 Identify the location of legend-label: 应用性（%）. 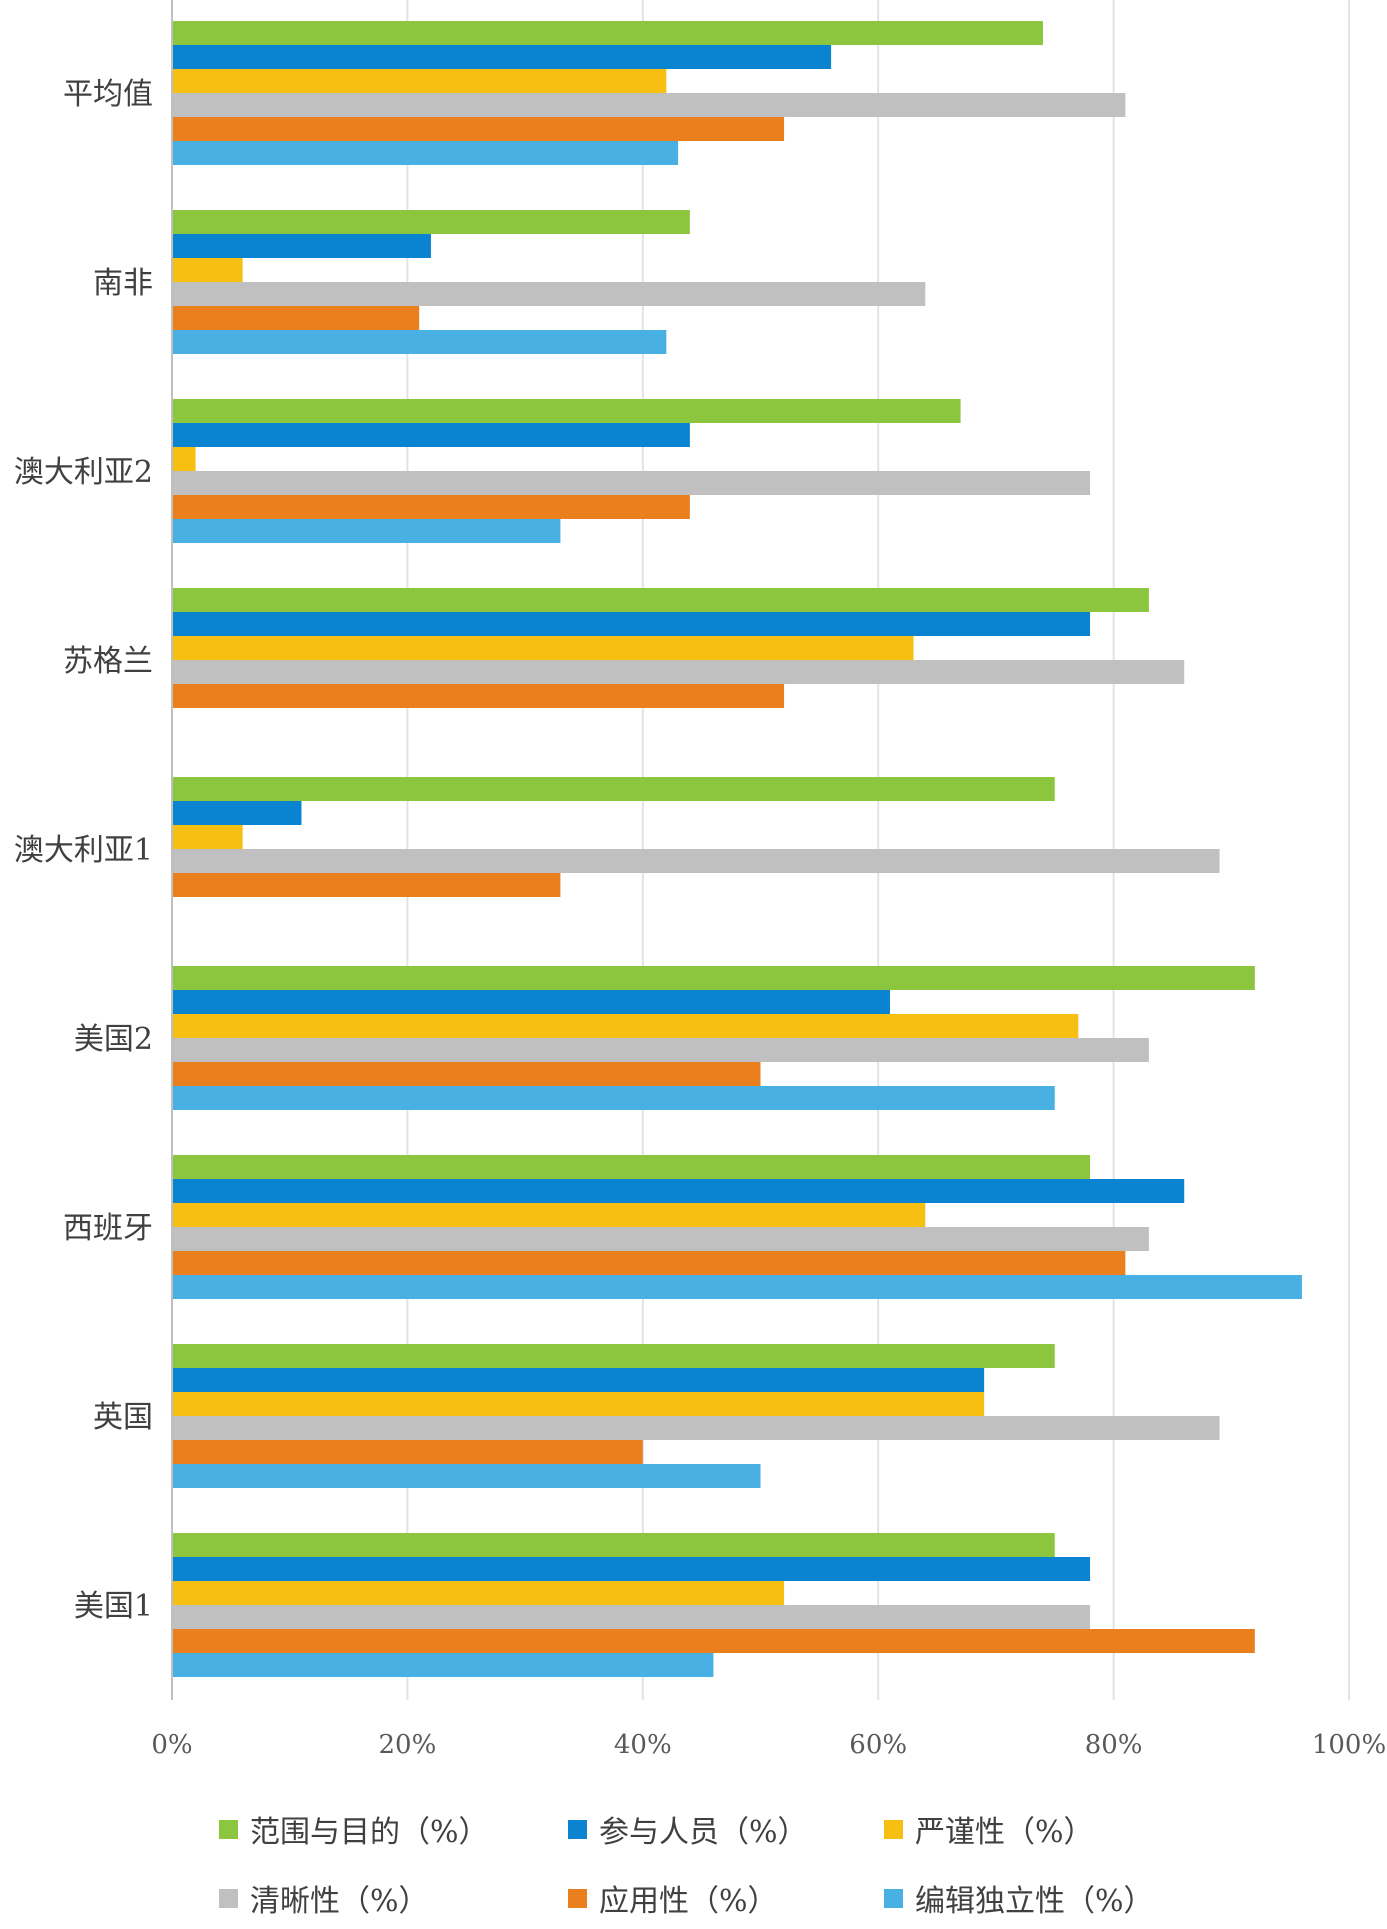
(688, 1901).